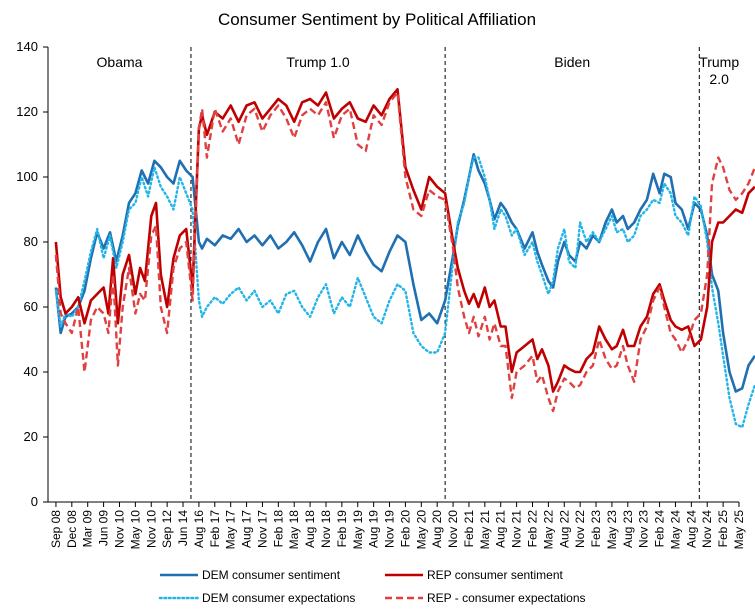 This screenshot has width=755, height=615. Describe the element at coordinates (27, 176) in the screenshot. I see `y-tick-label: 100` at that location.